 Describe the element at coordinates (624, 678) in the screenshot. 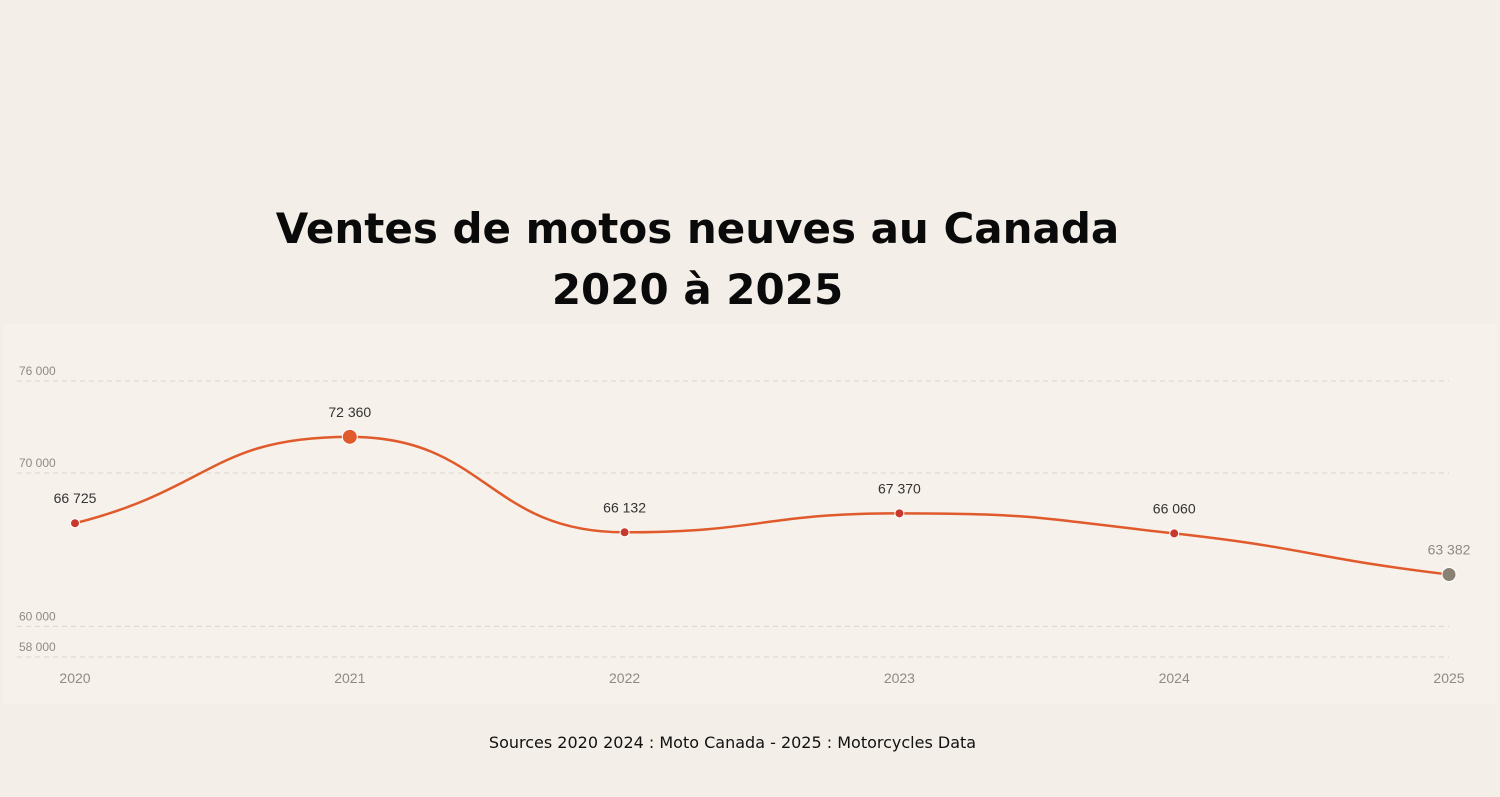

I see `x-tick-label: 2022` at that location.